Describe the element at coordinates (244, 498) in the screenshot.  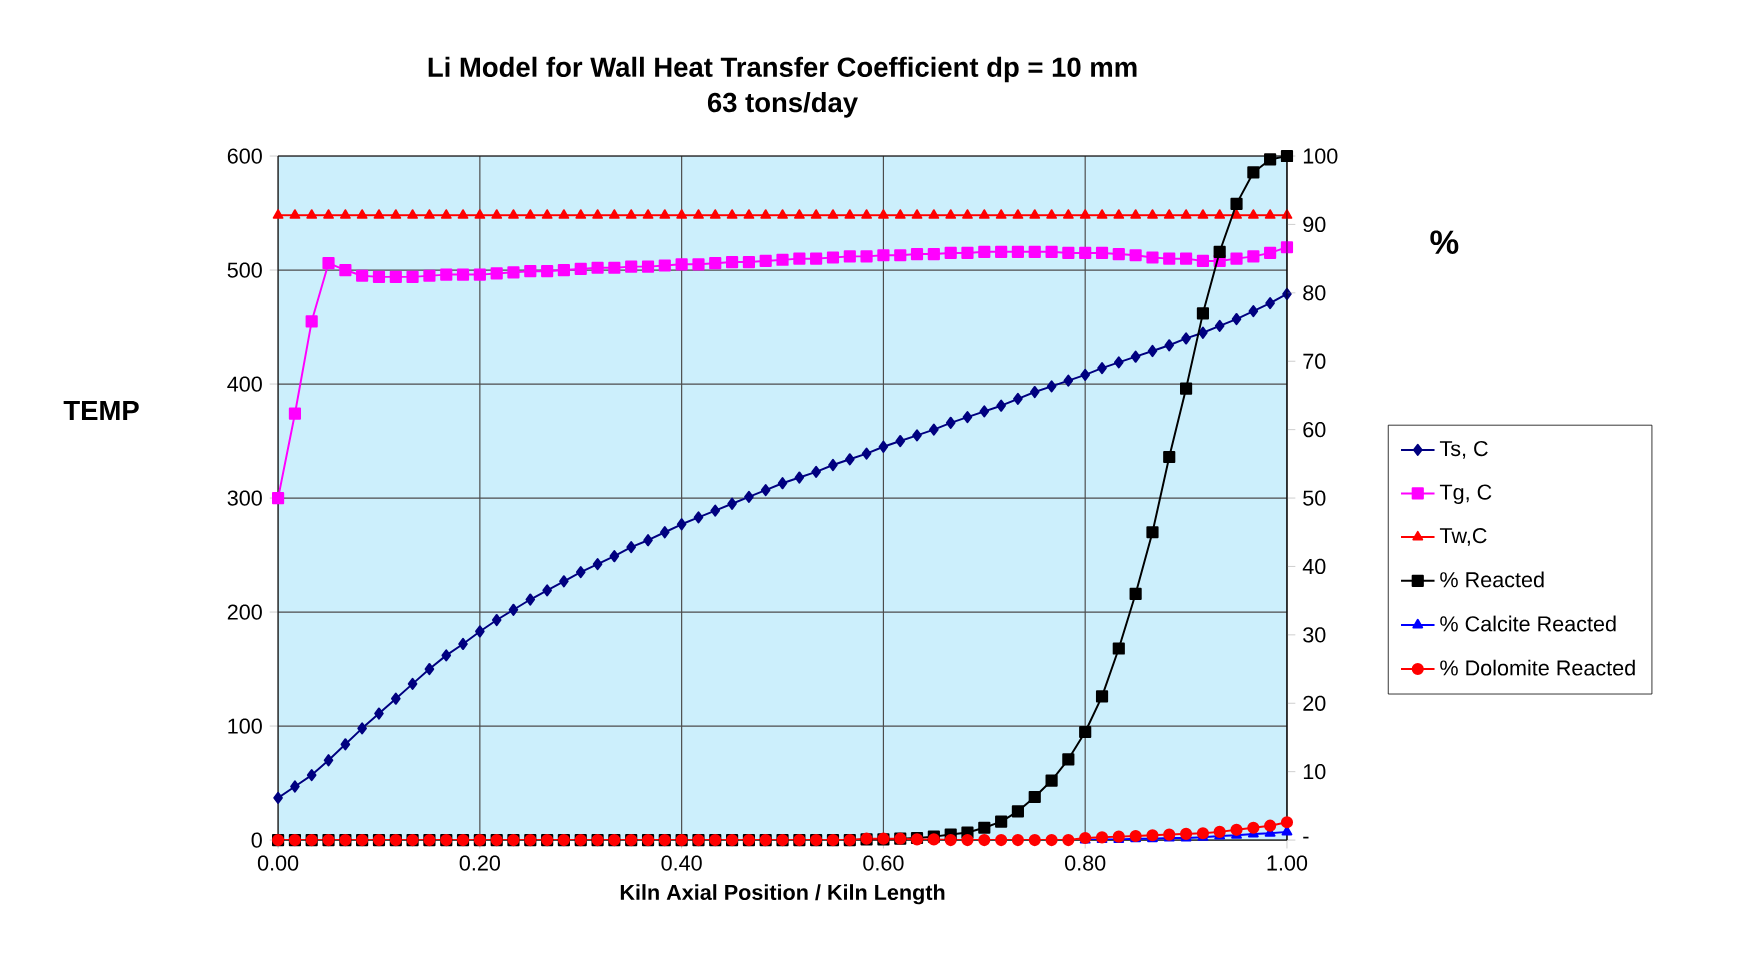
I see `y-tick-label: 300` at that location.